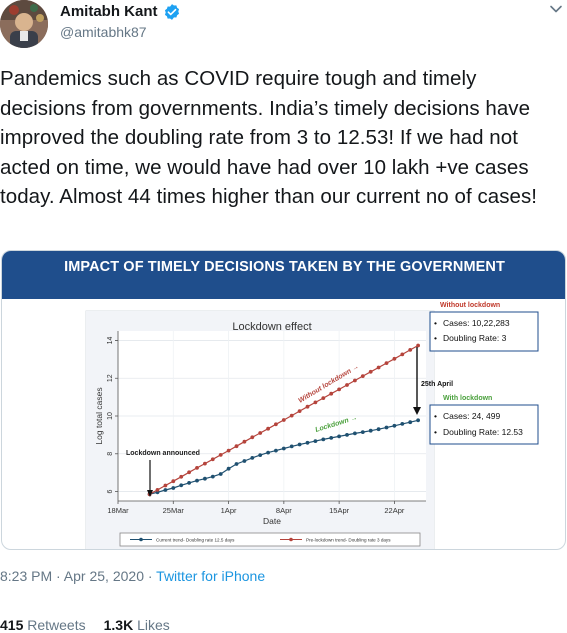 This screenshot has height=633, width=567. What do you see at coordinates (110, 416) in the screenshot?
I see `y-tick-label: 10` at bounding box center [110, 416].